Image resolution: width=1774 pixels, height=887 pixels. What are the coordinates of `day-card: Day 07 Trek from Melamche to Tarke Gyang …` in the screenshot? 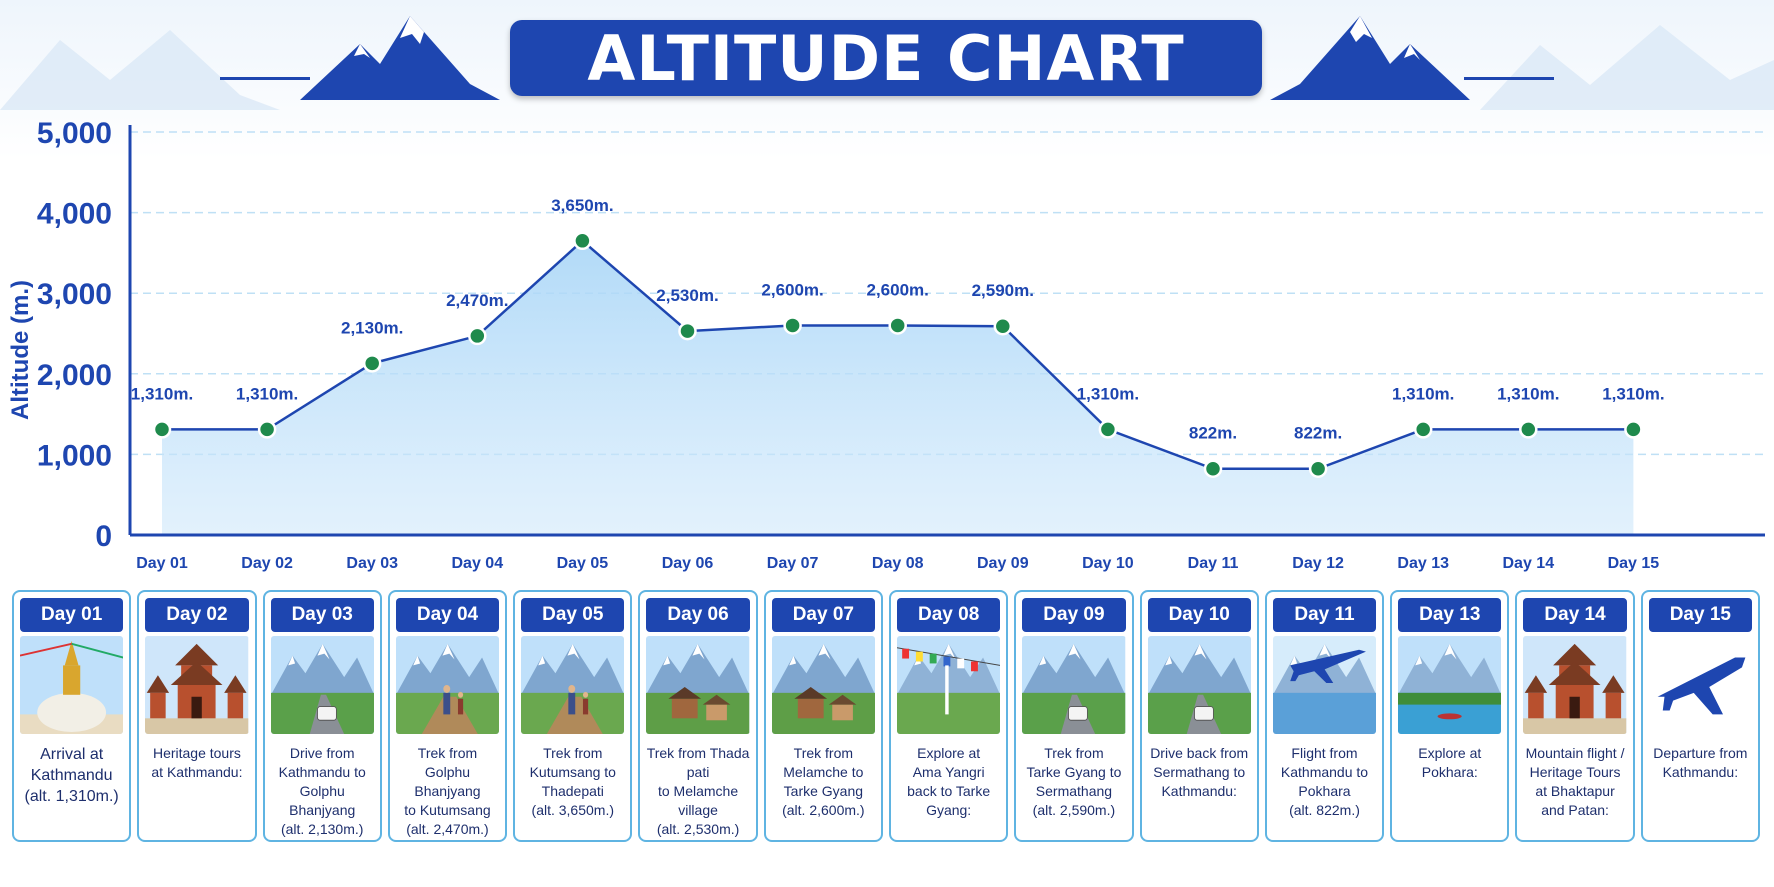 It's located at (823, 716).